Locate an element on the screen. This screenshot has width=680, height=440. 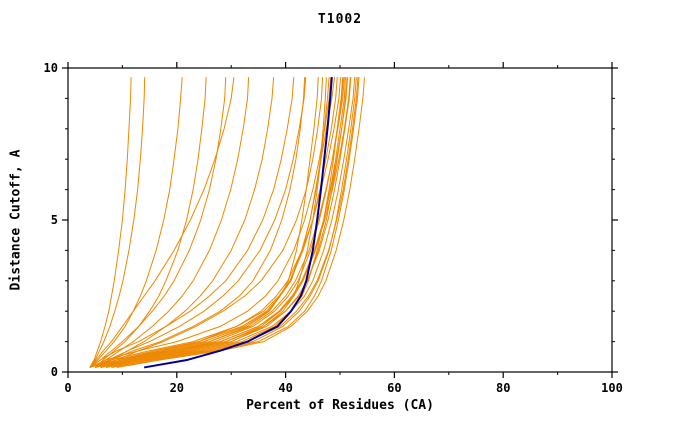
x-tick-label: 60 is located at coordinates (394, 388).